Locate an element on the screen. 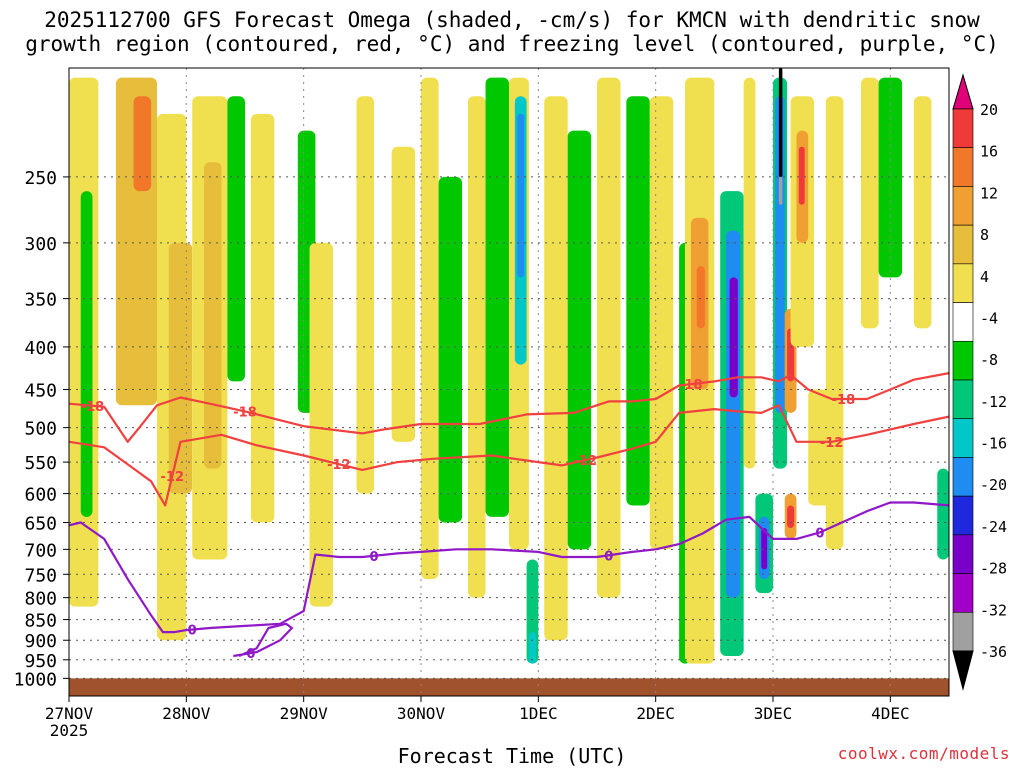  colorbar-label-4: 4 is located at coordinates (984, 277).